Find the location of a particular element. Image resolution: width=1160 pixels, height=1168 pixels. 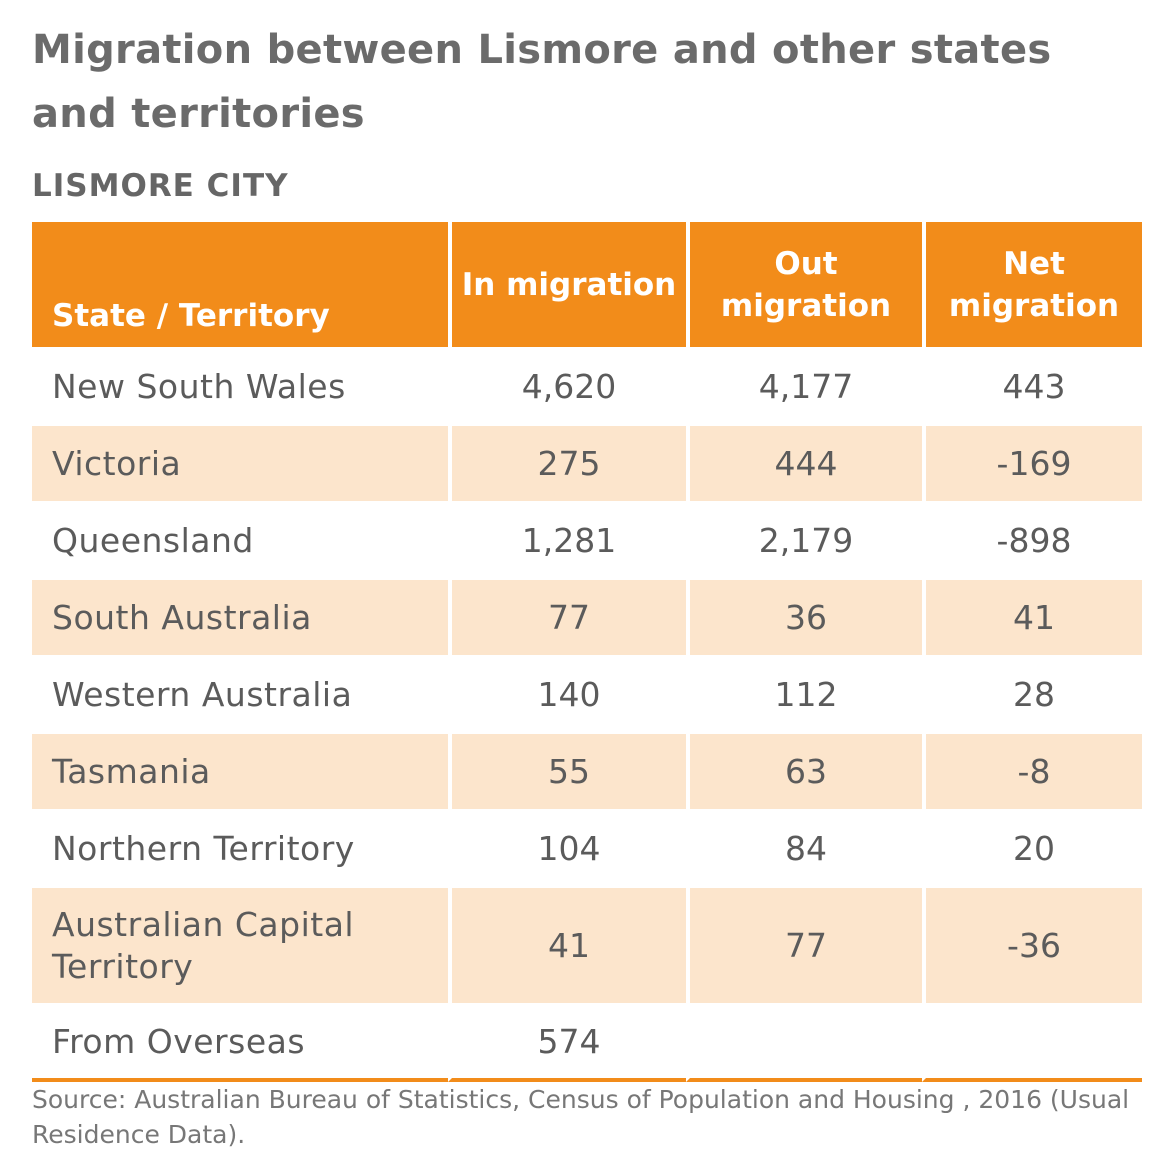

cell-in: 140 is located at coordinates (567, 693).